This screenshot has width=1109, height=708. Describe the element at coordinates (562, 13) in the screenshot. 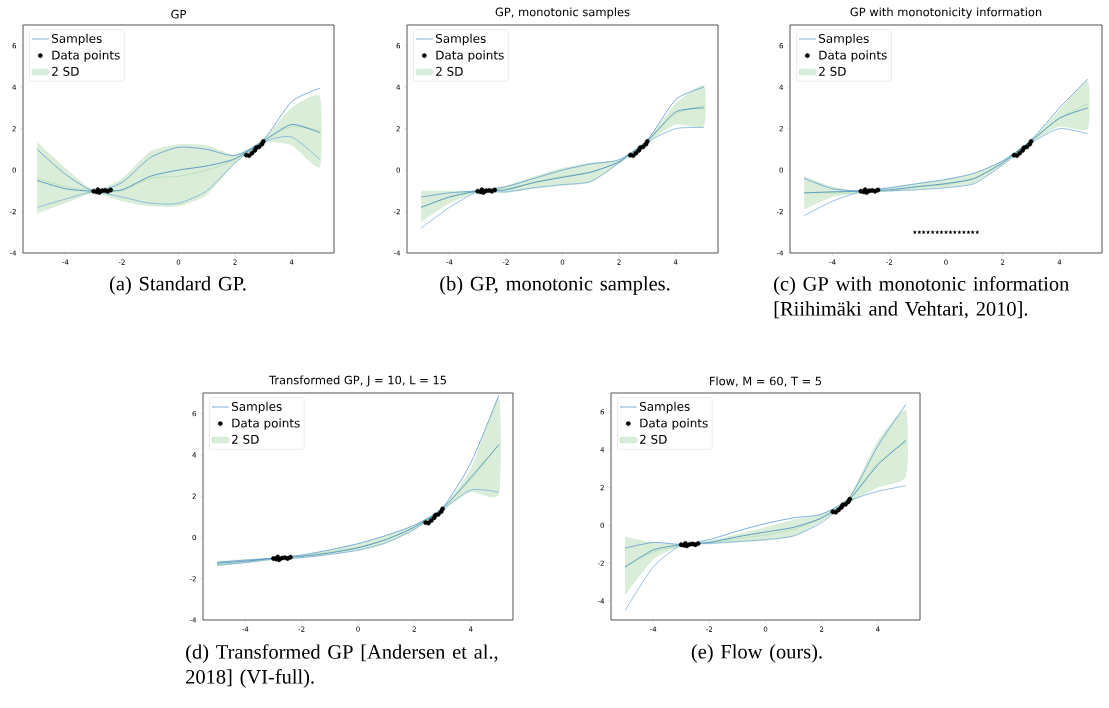

I see `chart-title: GP, monotonic samples` at that location.